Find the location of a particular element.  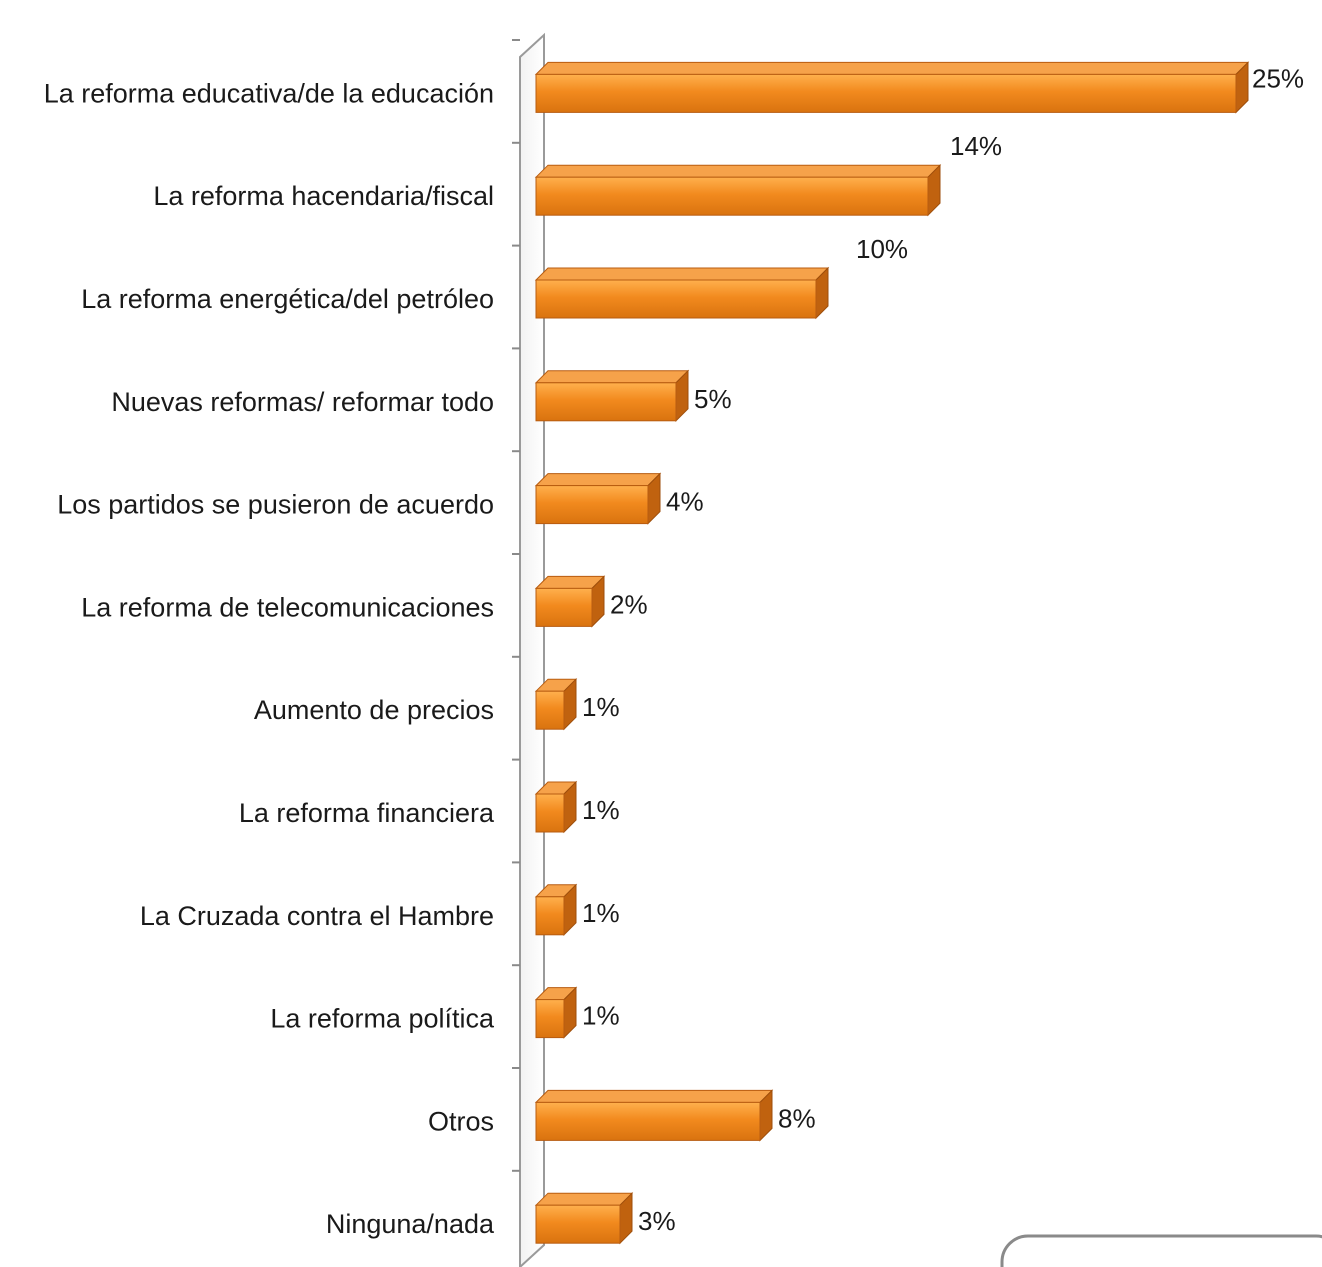

axis-layer is located at coordinates (528, 649).